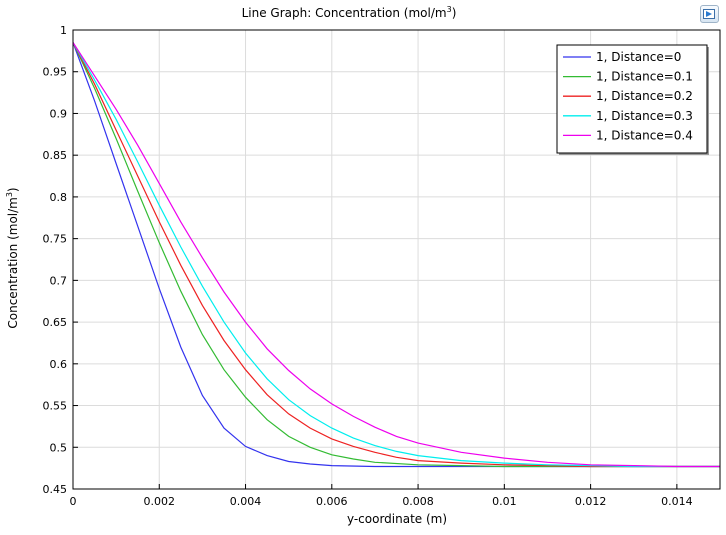 This screenshot has height=535, width=726. I want to click on export-button, so click(709, 14).